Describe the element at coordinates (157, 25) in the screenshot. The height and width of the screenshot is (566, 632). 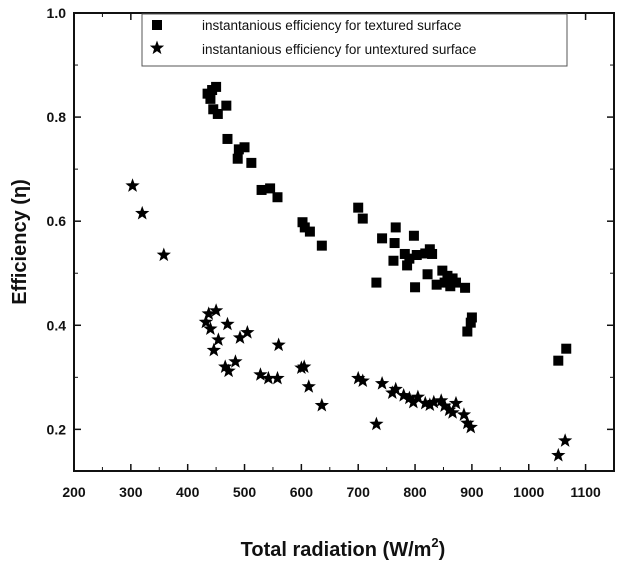
I see `legend-square-marker` at that location.